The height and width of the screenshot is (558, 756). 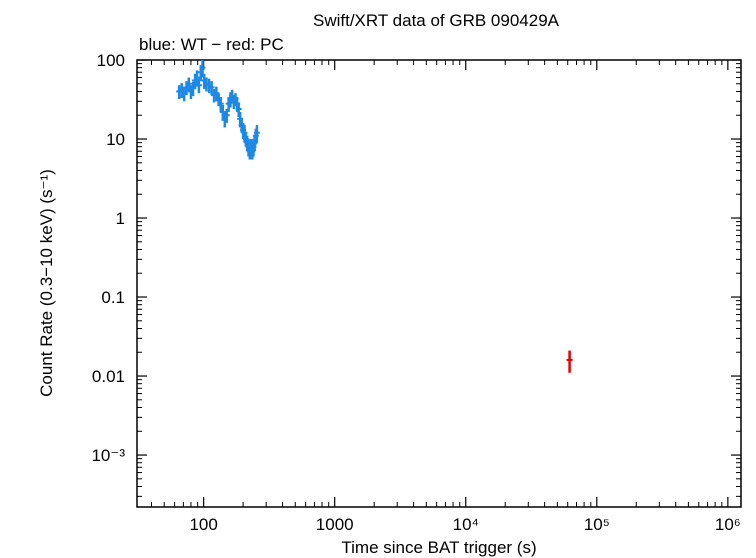 What do you see at coordinates (728, 524) in the screenshot?
I see `x-tick-label: 10⁶` at bounding box center [728, 524].